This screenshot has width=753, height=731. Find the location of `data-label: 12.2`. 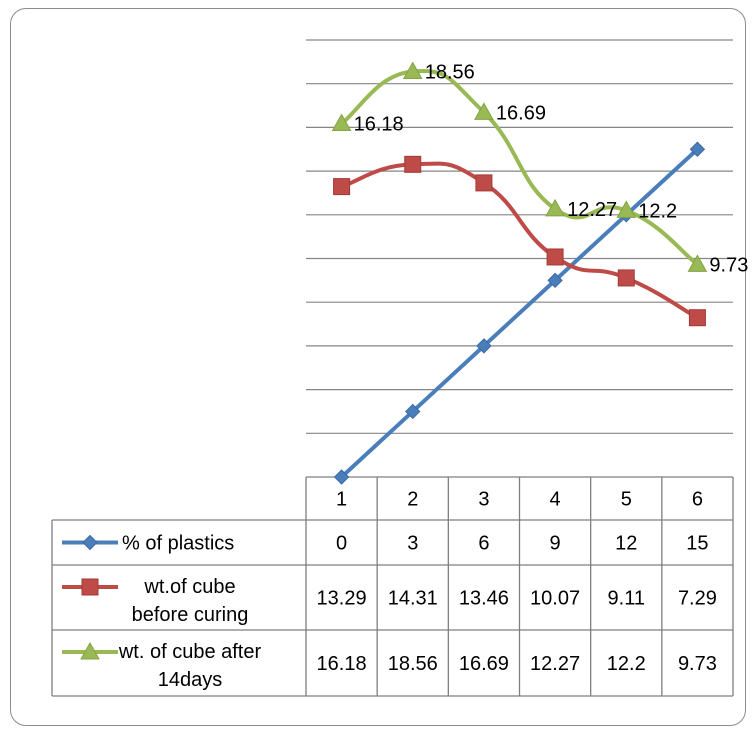

data-label: 12.2 is located at coordinates (657, 211).